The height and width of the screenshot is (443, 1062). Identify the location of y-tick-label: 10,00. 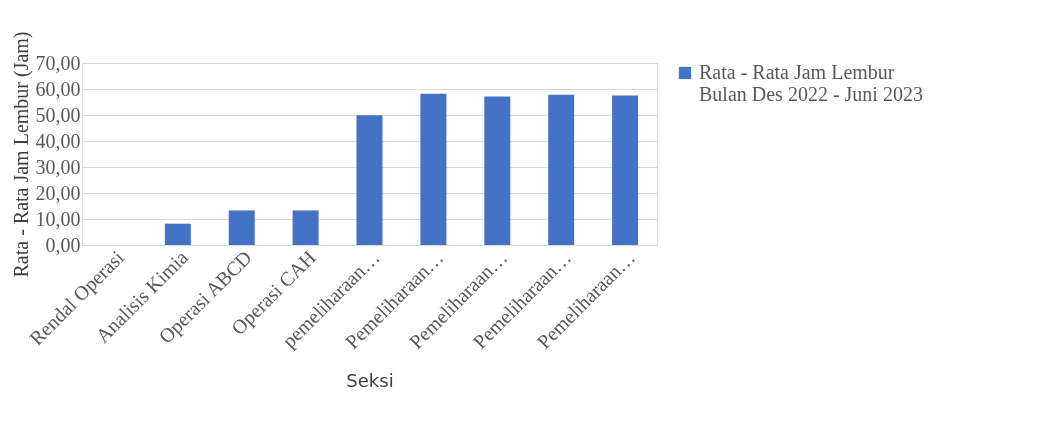
(58, 218).